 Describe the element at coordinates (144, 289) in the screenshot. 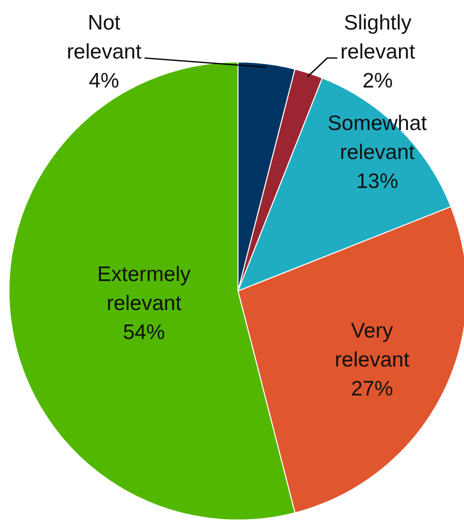

I see `slice-label: Extermely relevant` at that location.